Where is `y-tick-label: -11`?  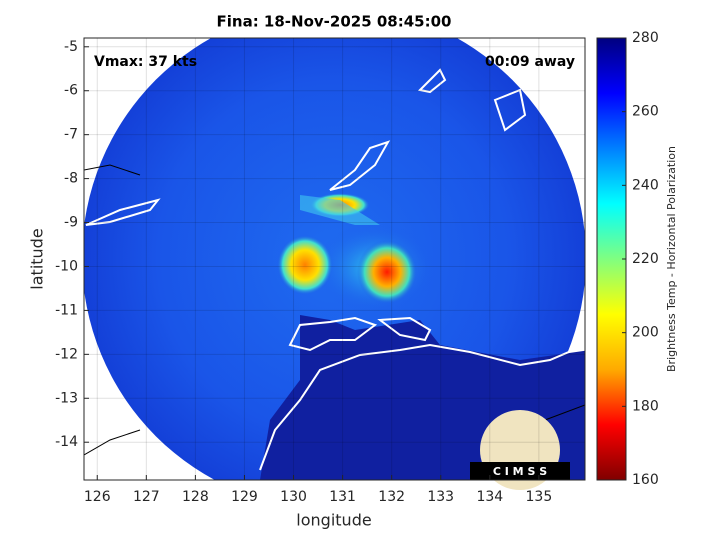 y-tick-label: -11 is located at coordinates (66, 310).